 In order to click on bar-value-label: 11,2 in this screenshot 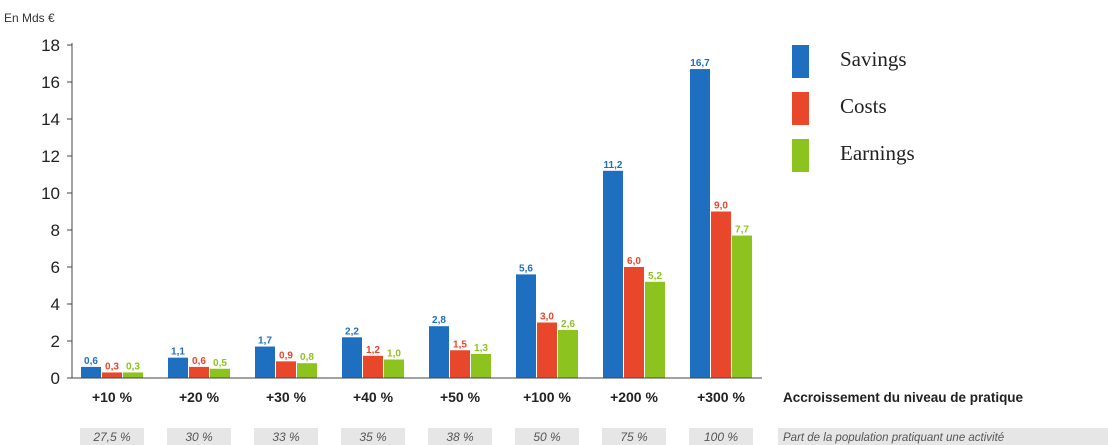, I will do `click(613, 165)`.